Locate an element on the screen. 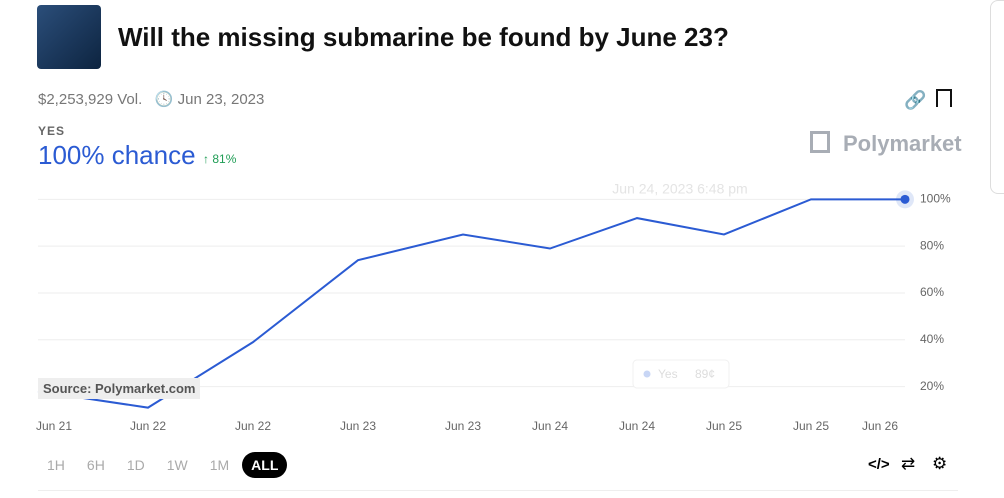 Image resolution: width=1004 pixels, height=498 pixels. range-button: ALL is located at coordinates (265, 465).